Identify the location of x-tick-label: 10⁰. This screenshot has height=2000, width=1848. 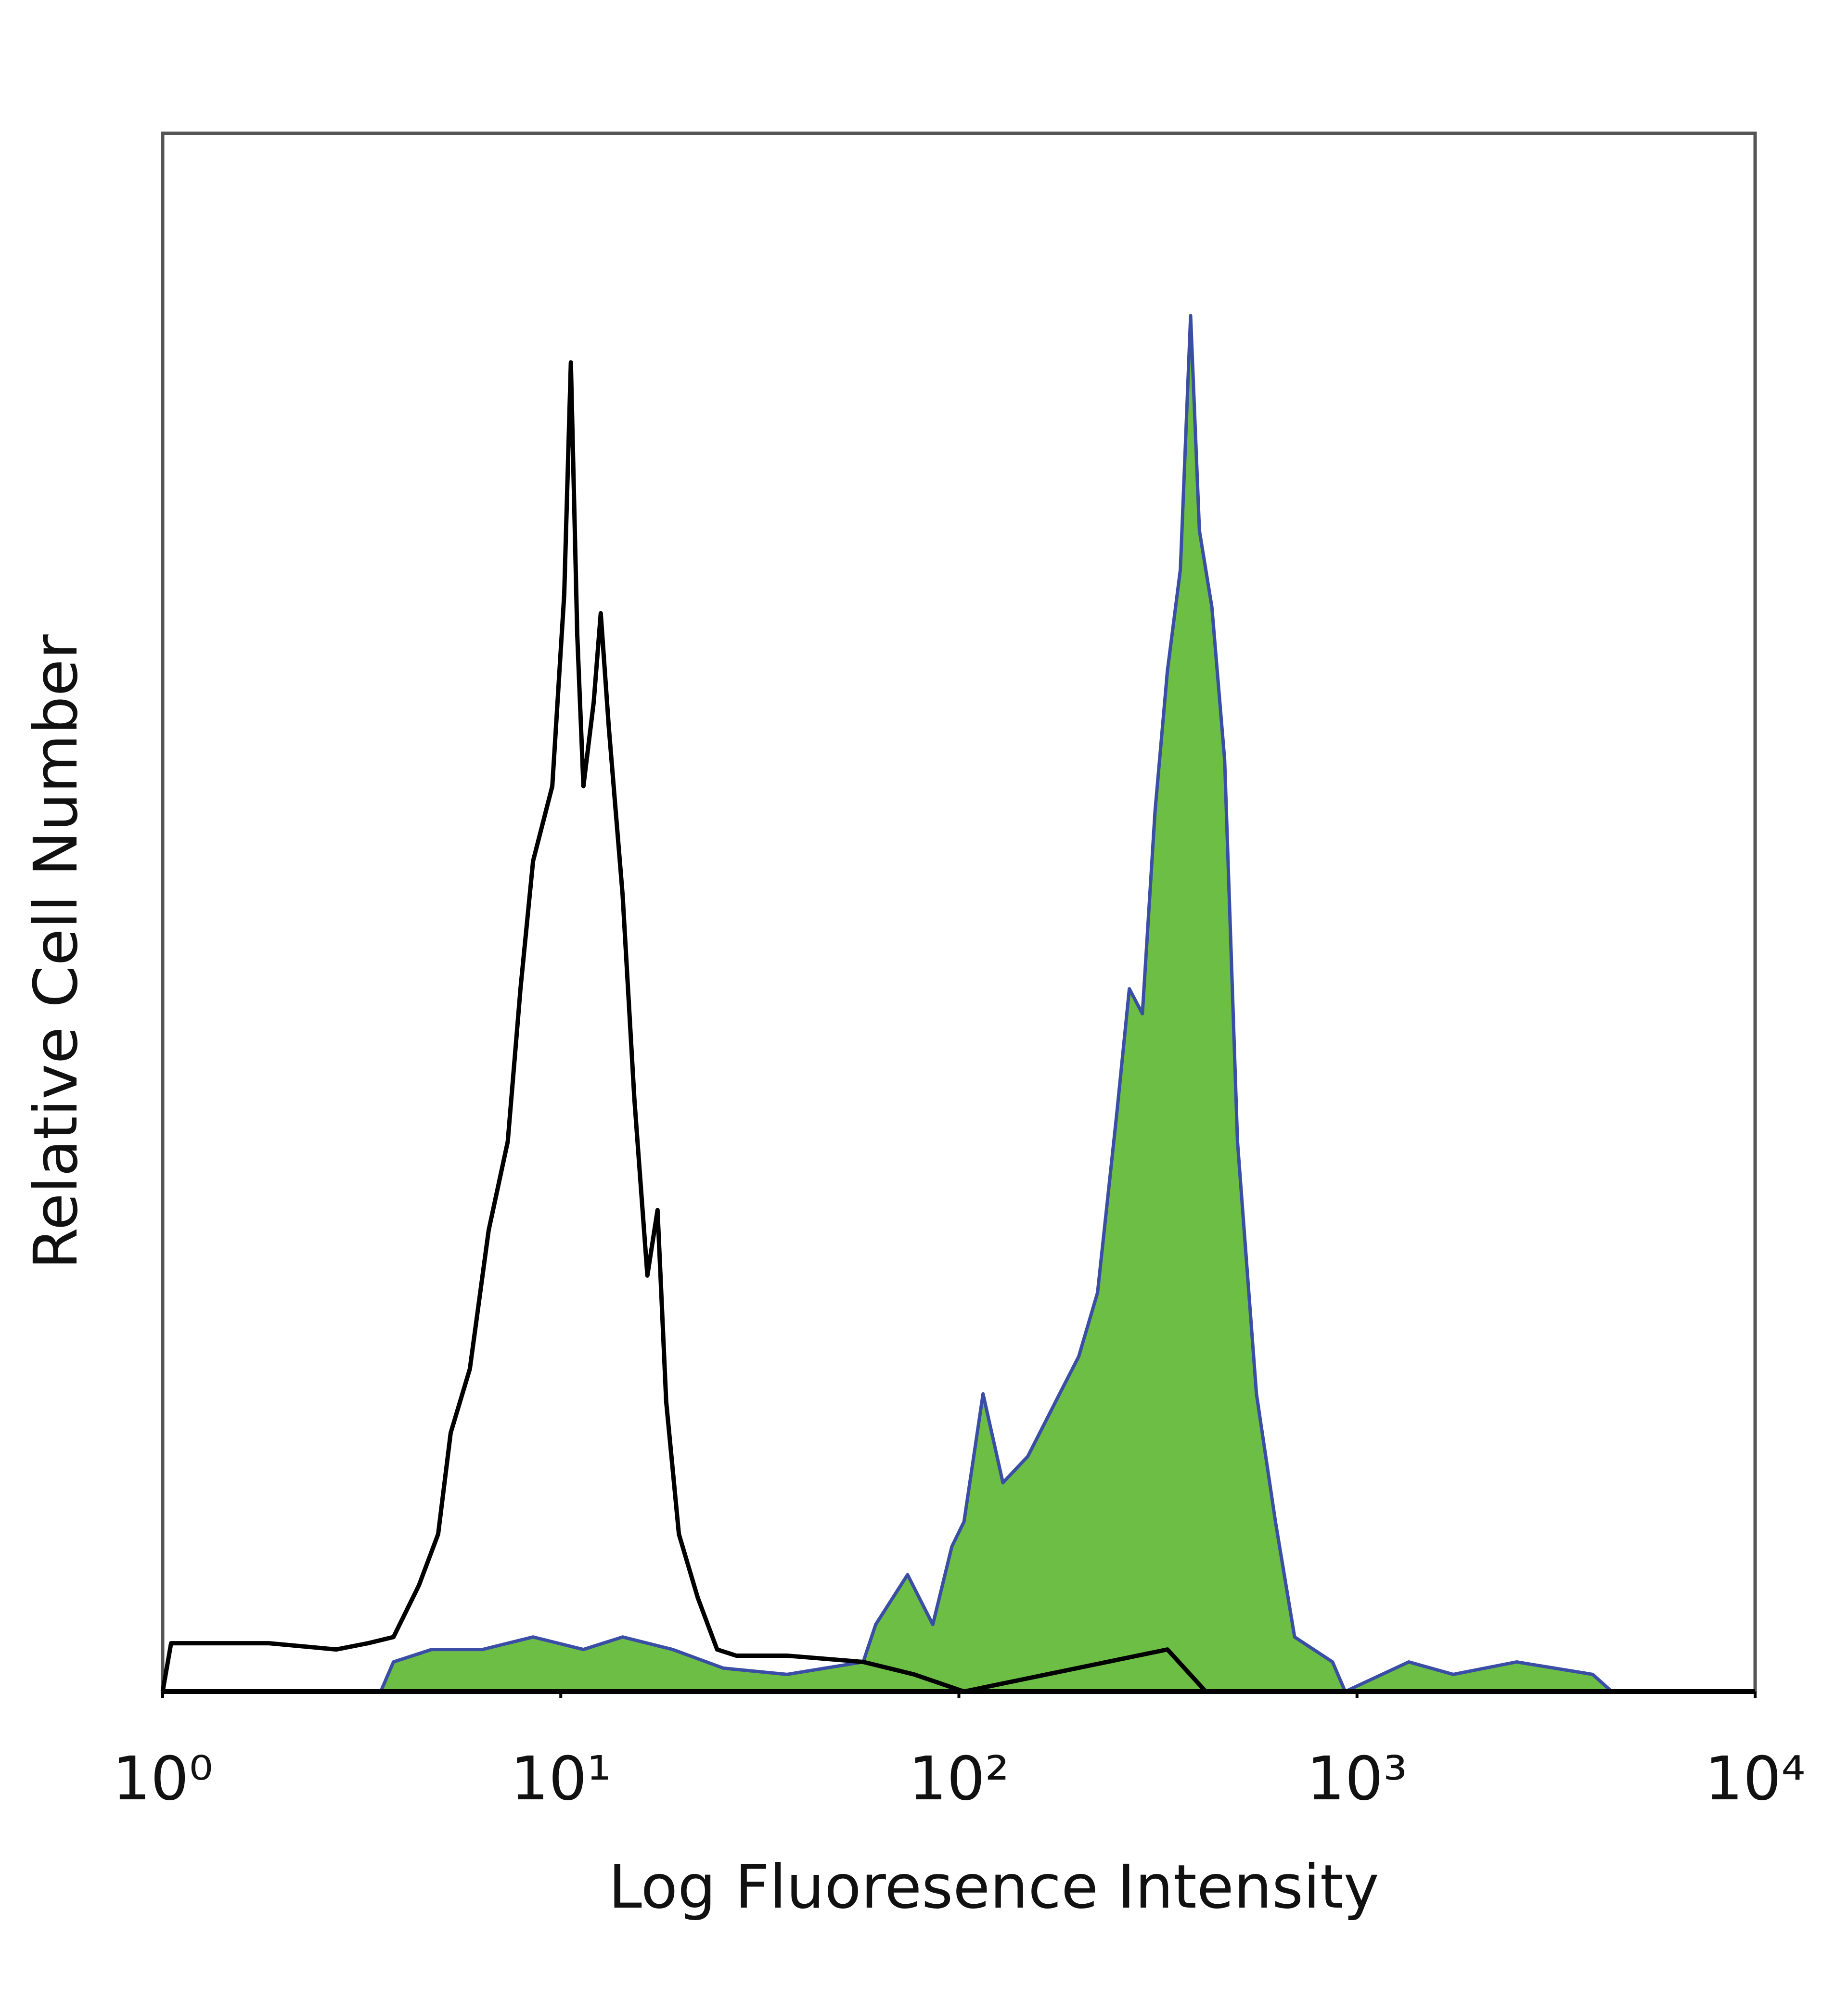
(162, 1779).